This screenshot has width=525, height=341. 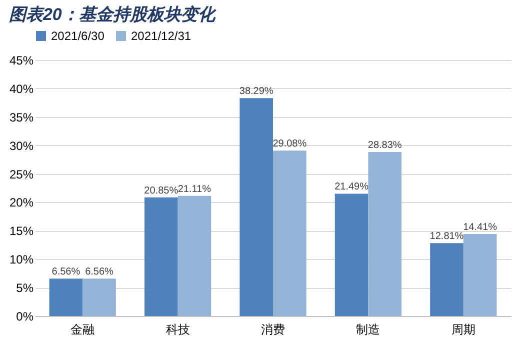 I want to click on legend-label: 2021/6/30, so click(x=78, y=36).